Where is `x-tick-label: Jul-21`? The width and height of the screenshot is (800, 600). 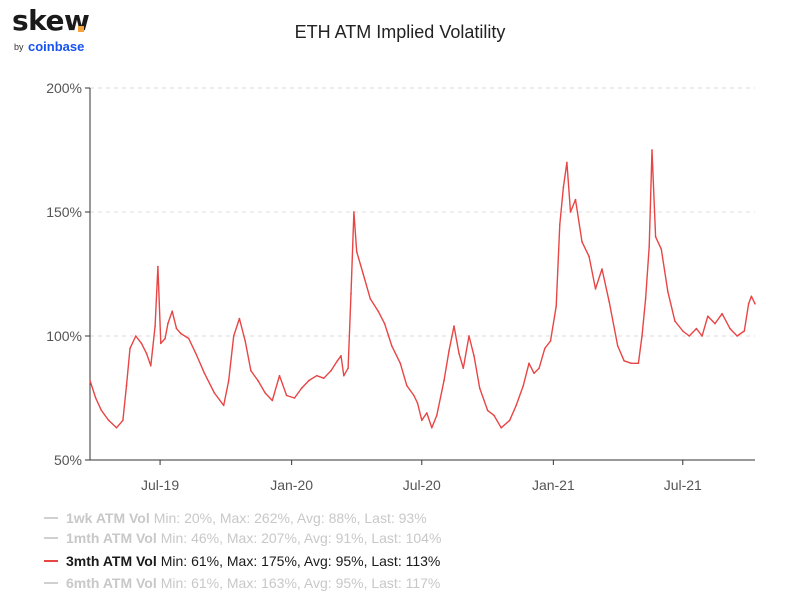
x-tick-label: Jul-21 is located at coordinates (683, 485).